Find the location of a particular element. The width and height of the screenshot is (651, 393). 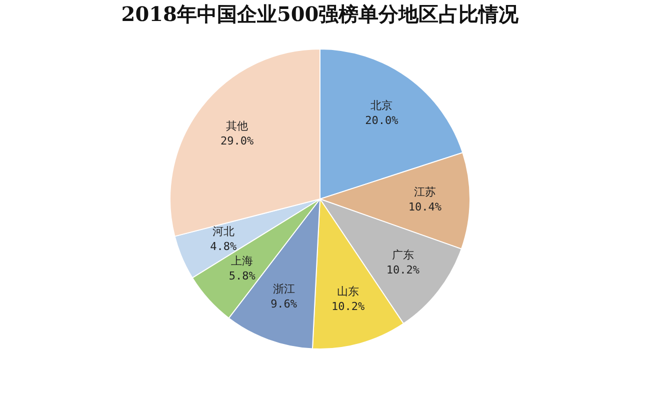

slice-label: 浙江 is located at coordinates (283, 289).